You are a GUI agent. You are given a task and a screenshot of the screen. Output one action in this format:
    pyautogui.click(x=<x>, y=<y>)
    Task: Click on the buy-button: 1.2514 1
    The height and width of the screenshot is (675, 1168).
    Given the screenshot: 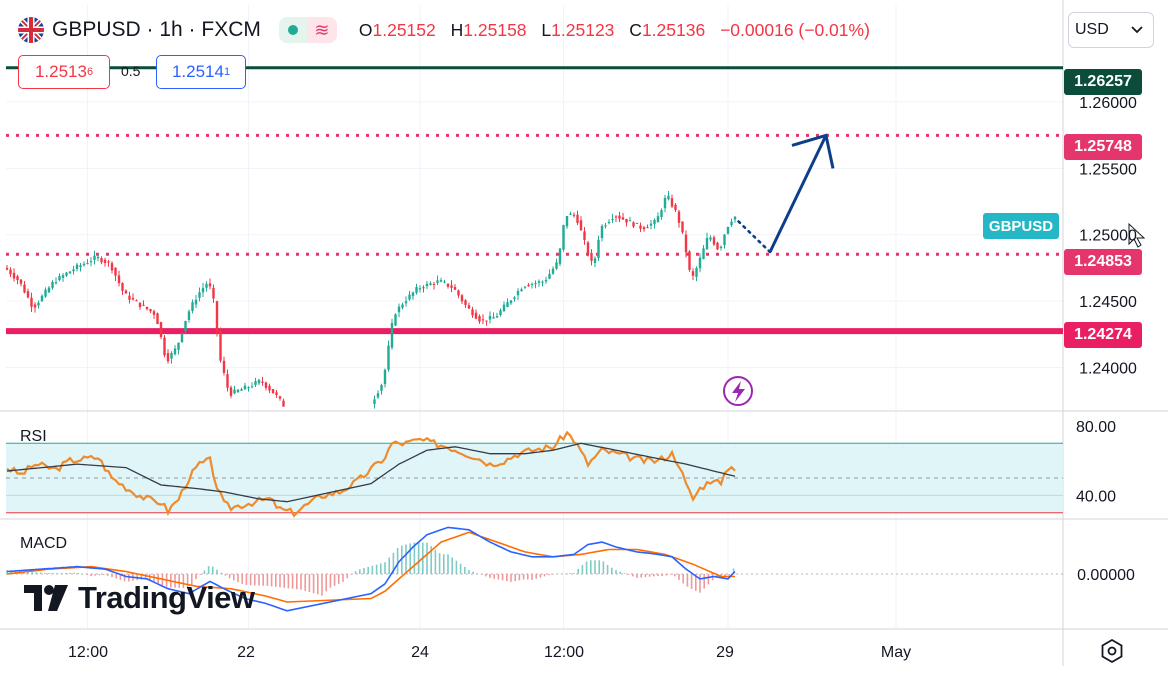 What is the action you would take?
    pyautogui.click(x=201, y=72)
    